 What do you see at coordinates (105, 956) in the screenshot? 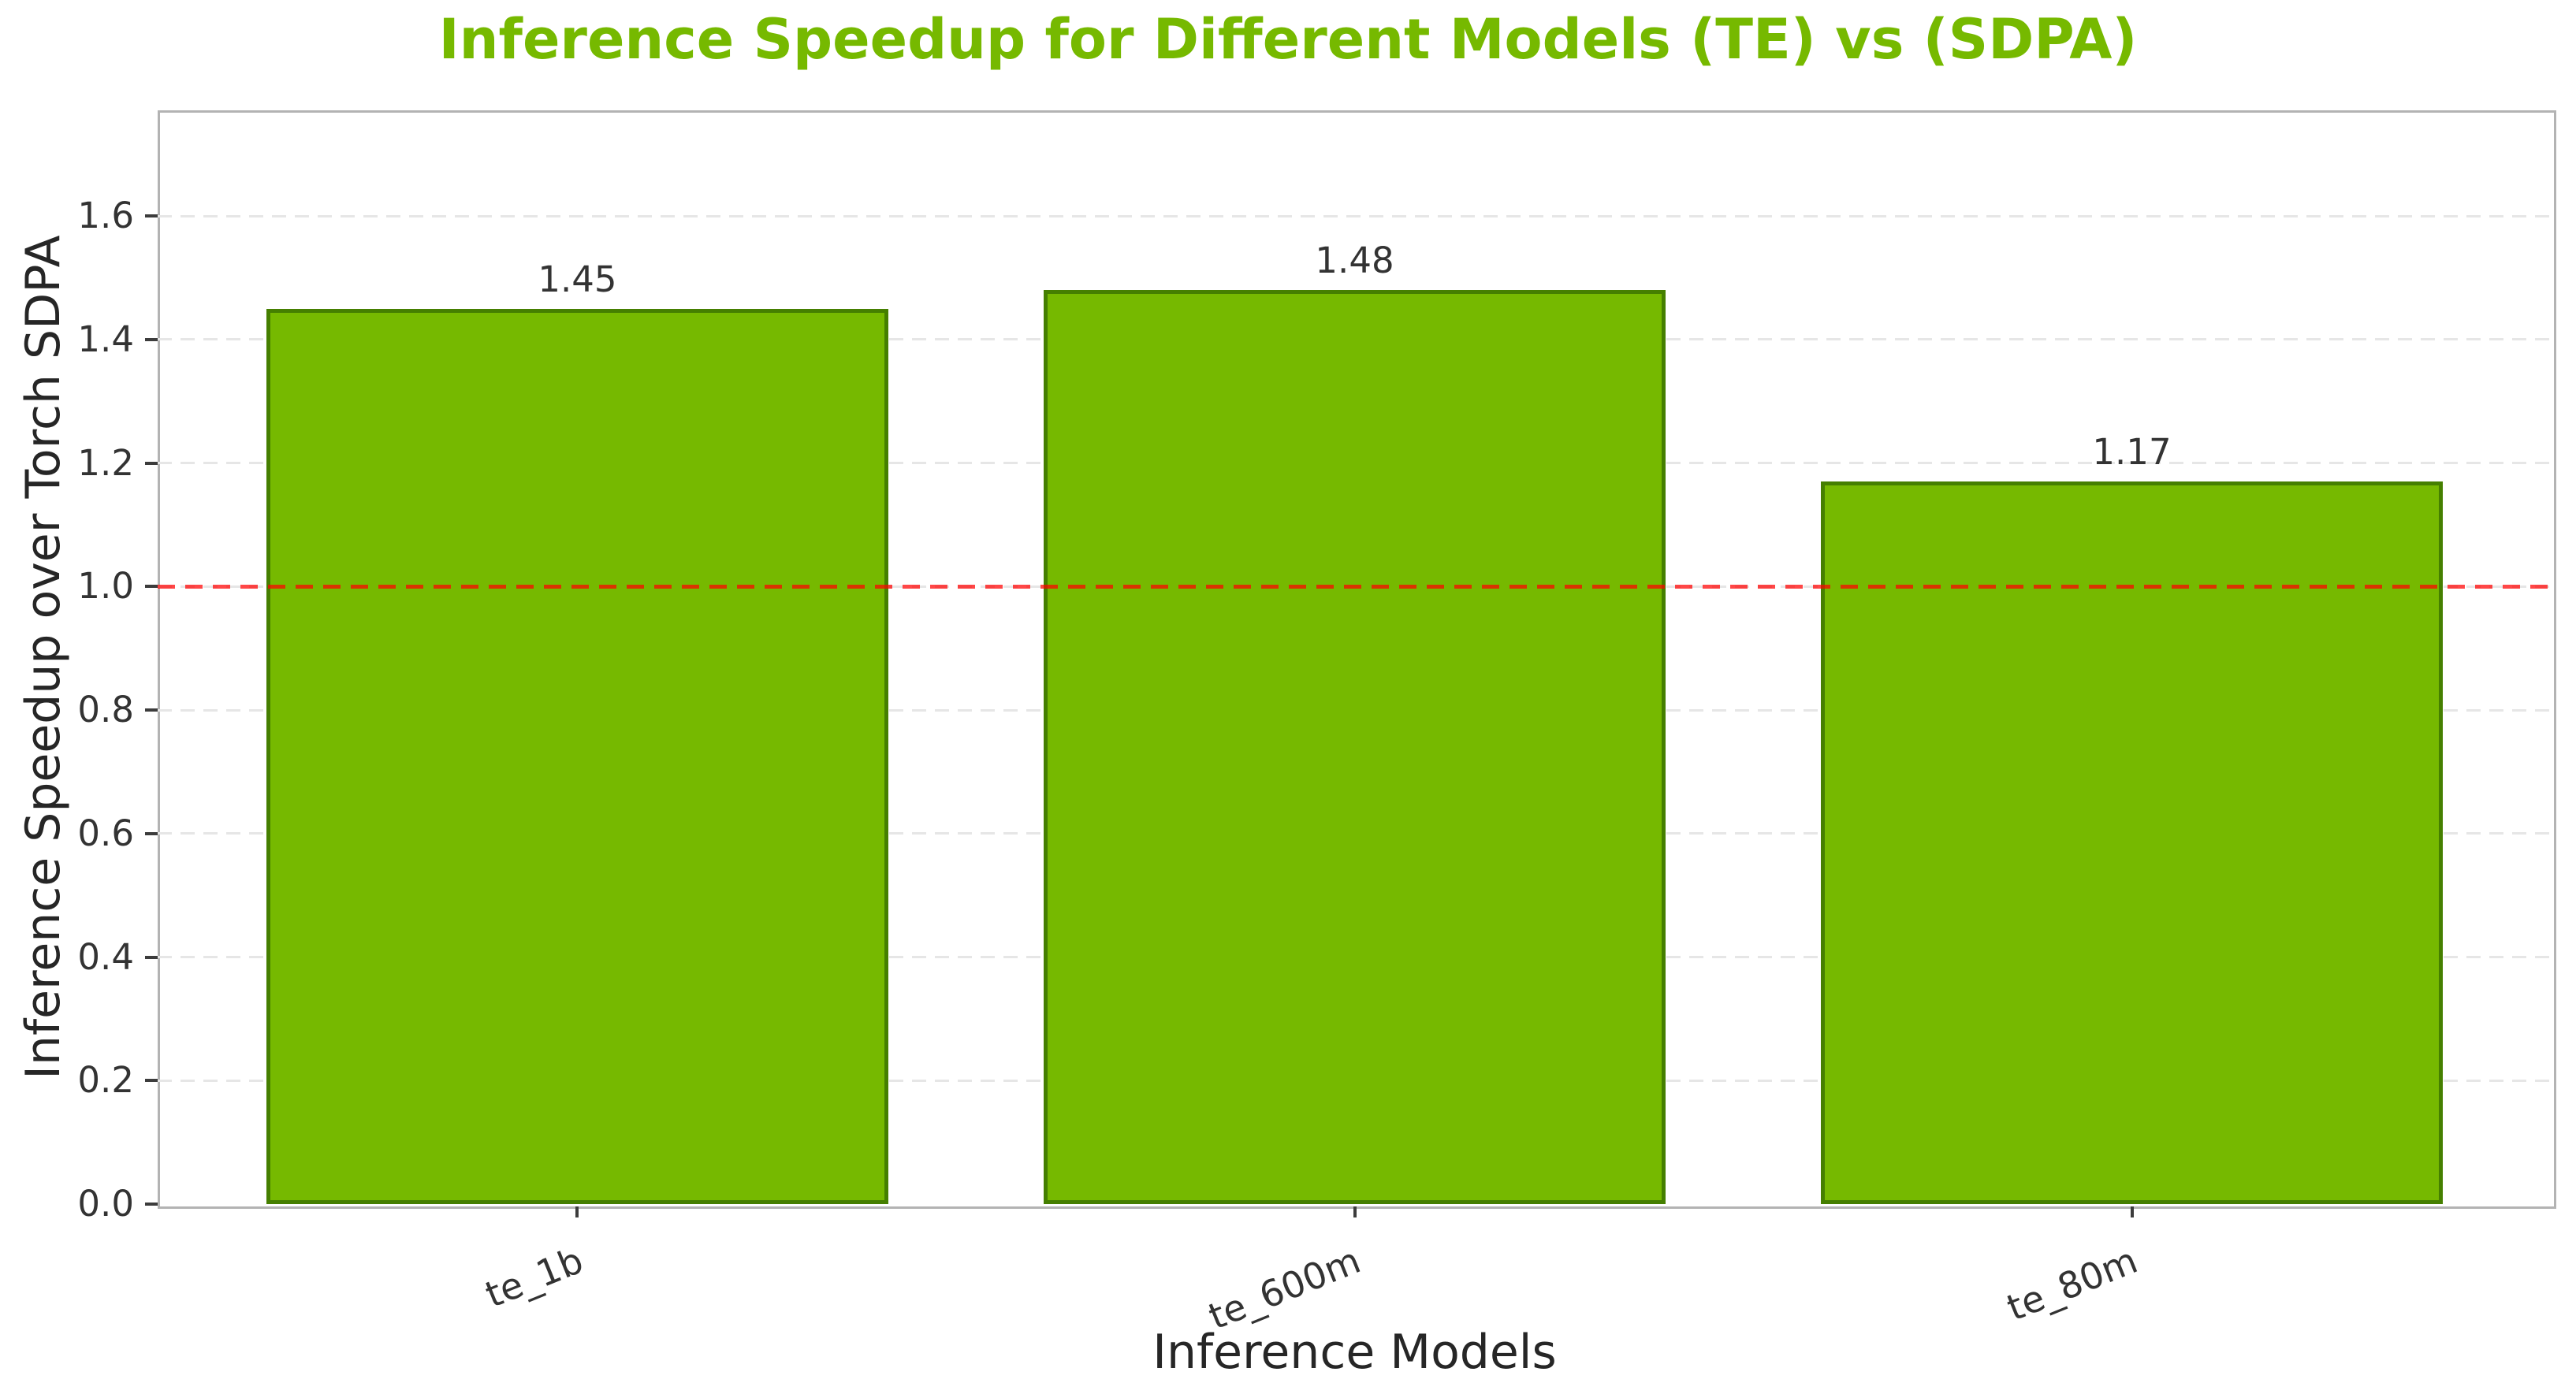
I see `y-tick-label: 0.4` at bounding box center [105, 956].